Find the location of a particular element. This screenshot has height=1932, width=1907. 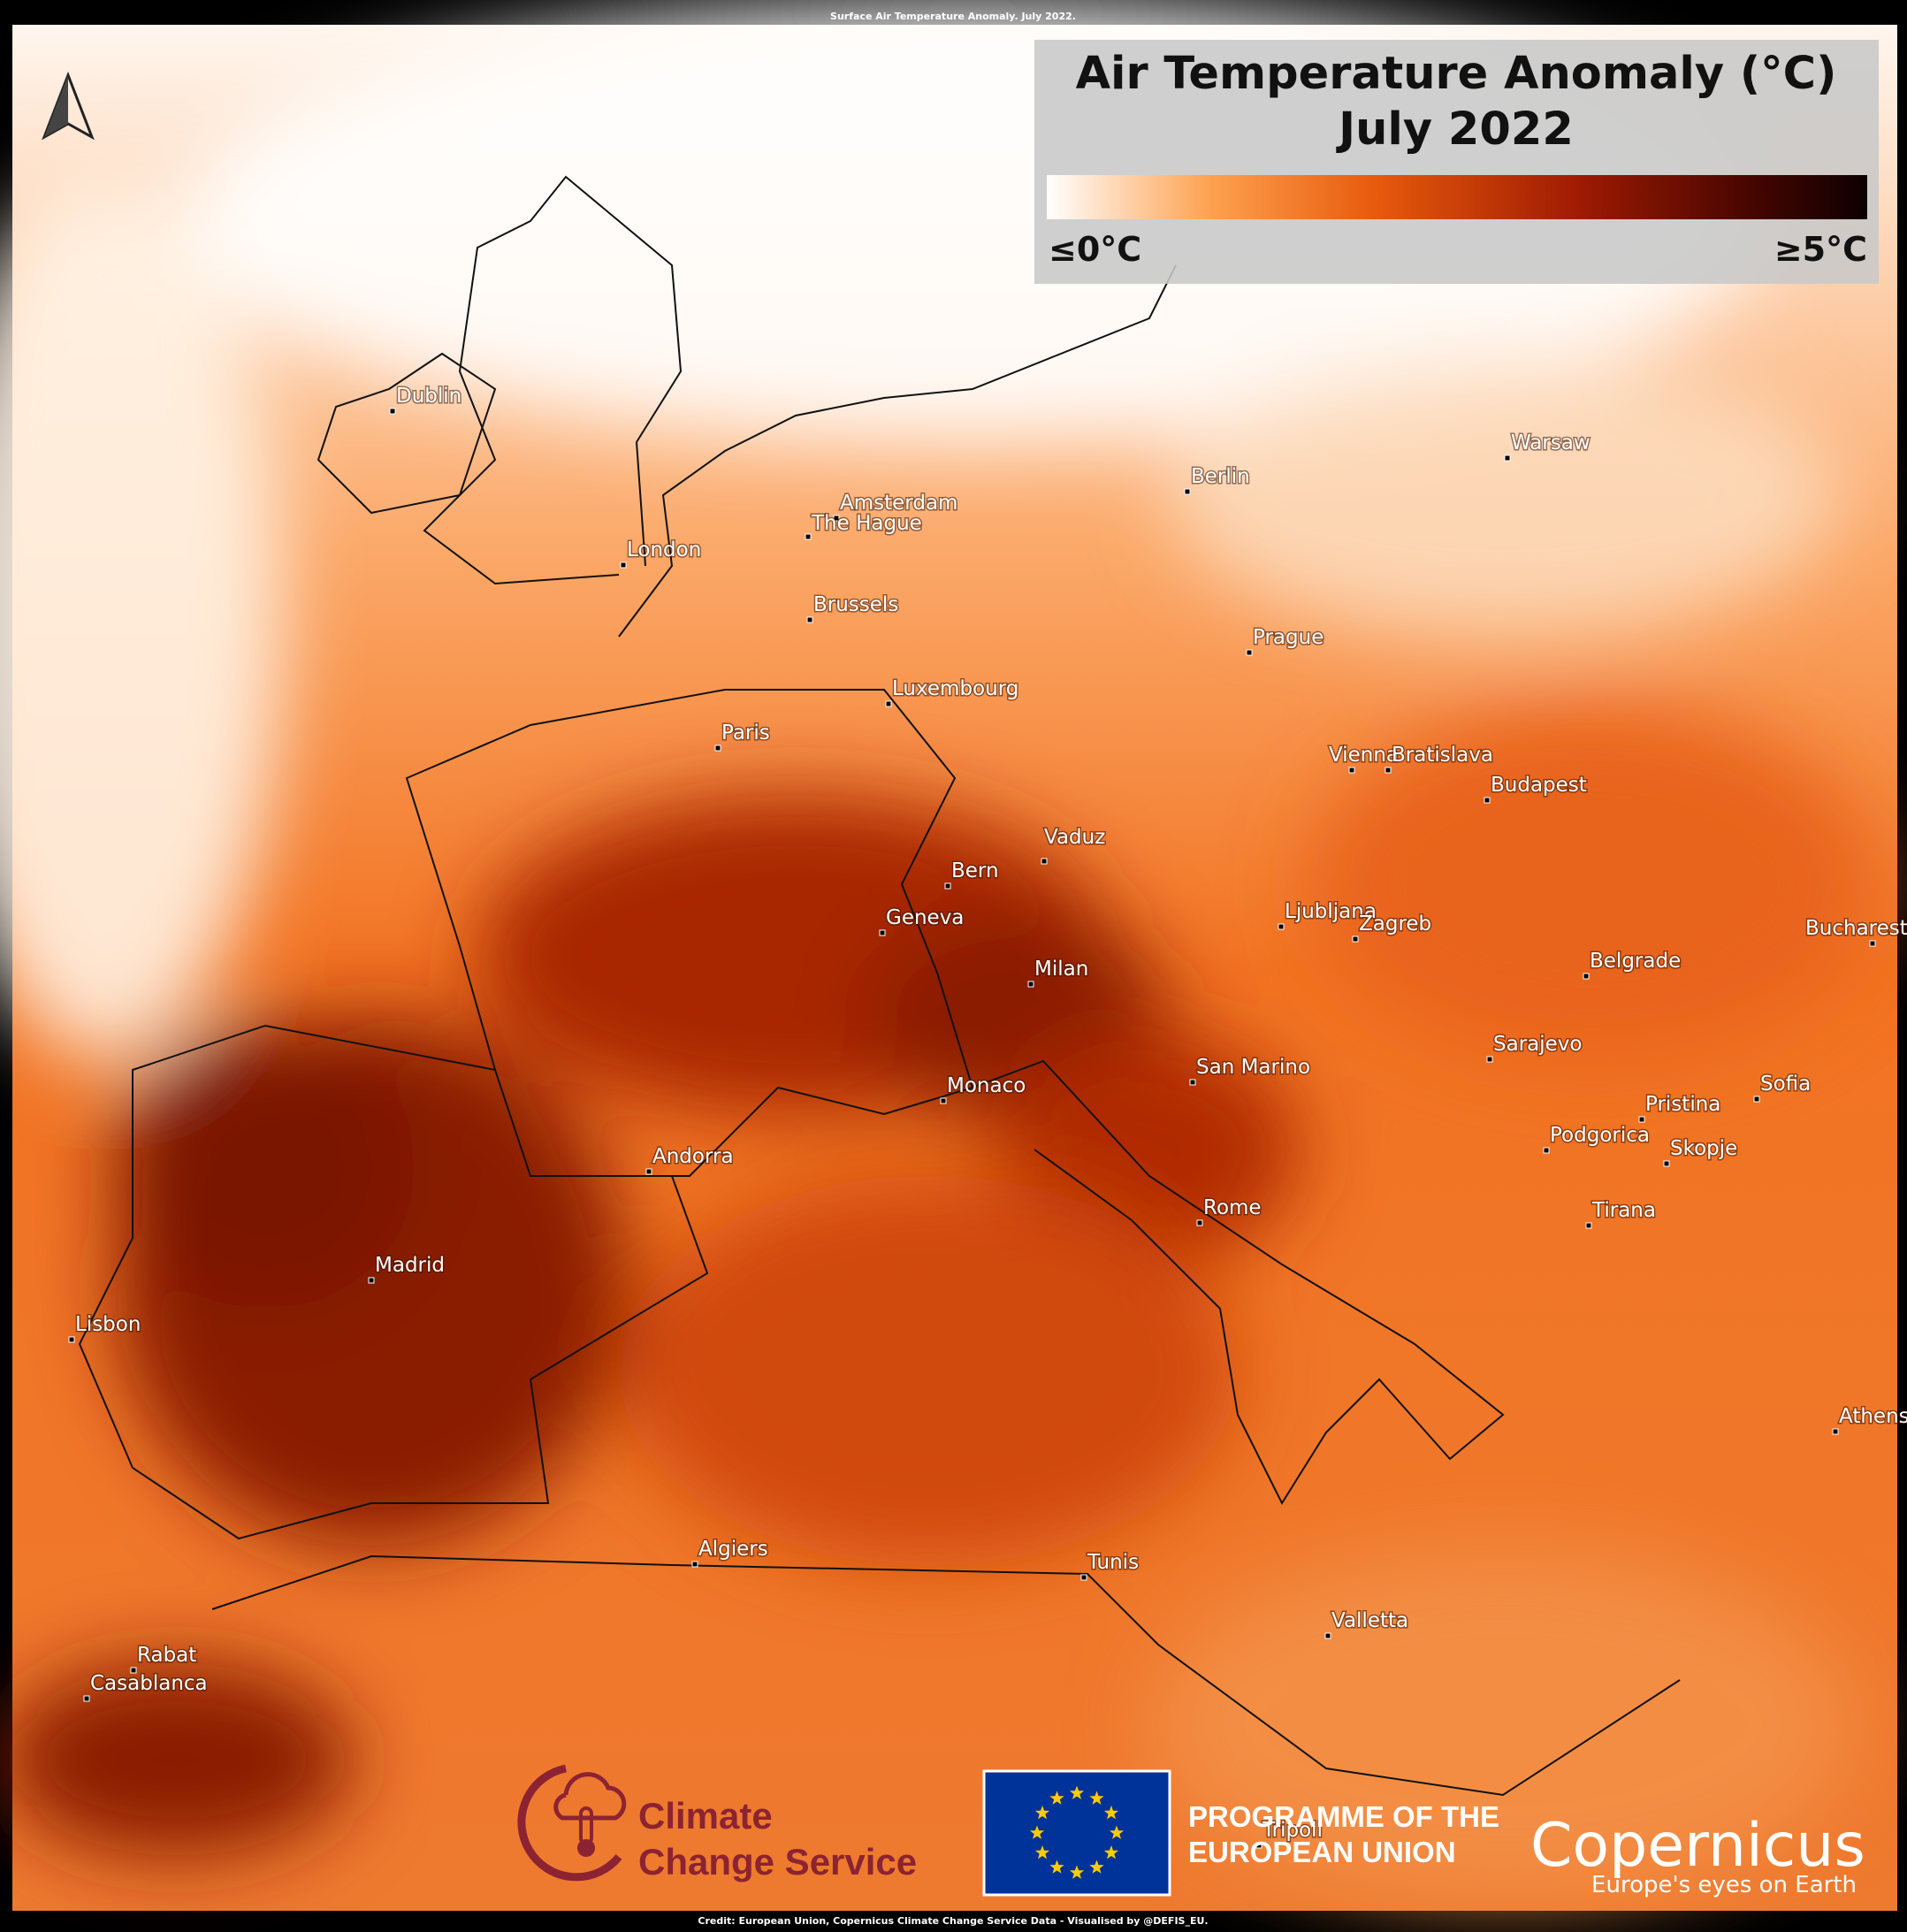

city-label: Pristina is located at coordinates (1682, 1104).